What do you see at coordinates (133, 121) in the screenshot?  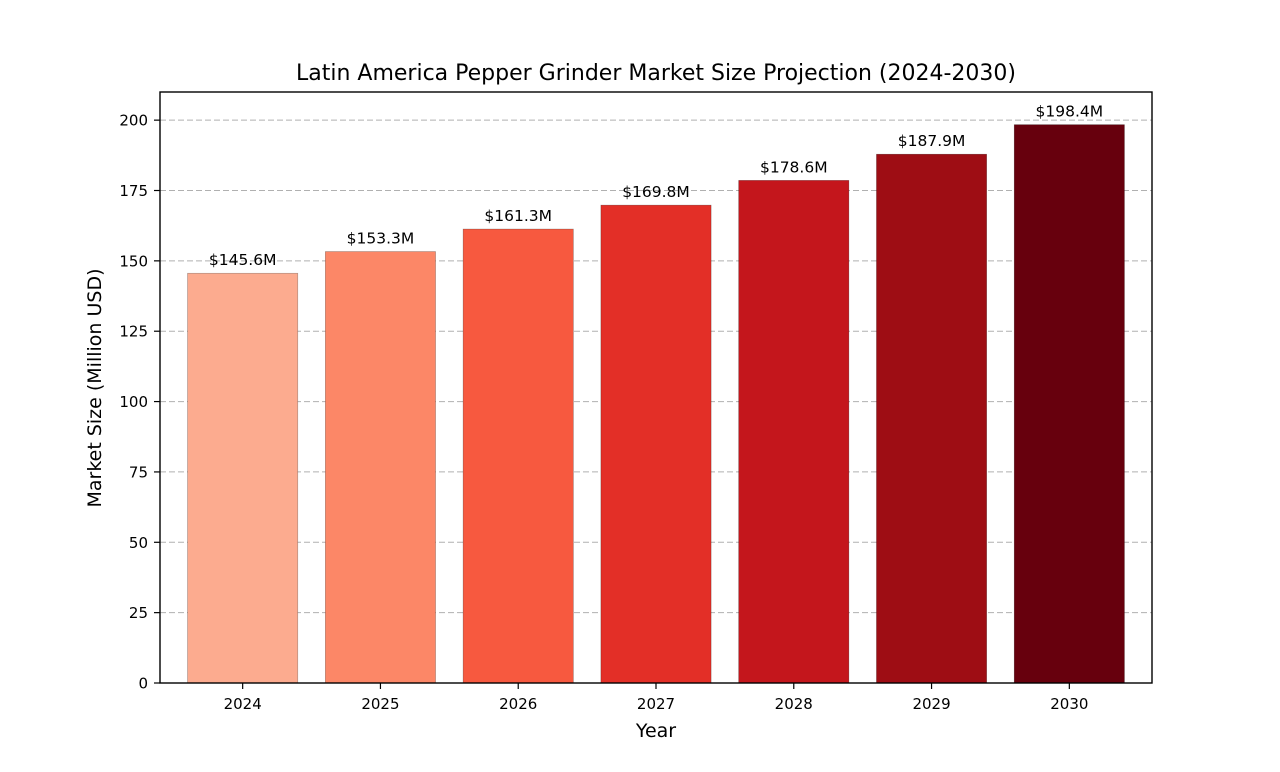 I see `y-tick-label: 200` at bounding box center [133, 121].